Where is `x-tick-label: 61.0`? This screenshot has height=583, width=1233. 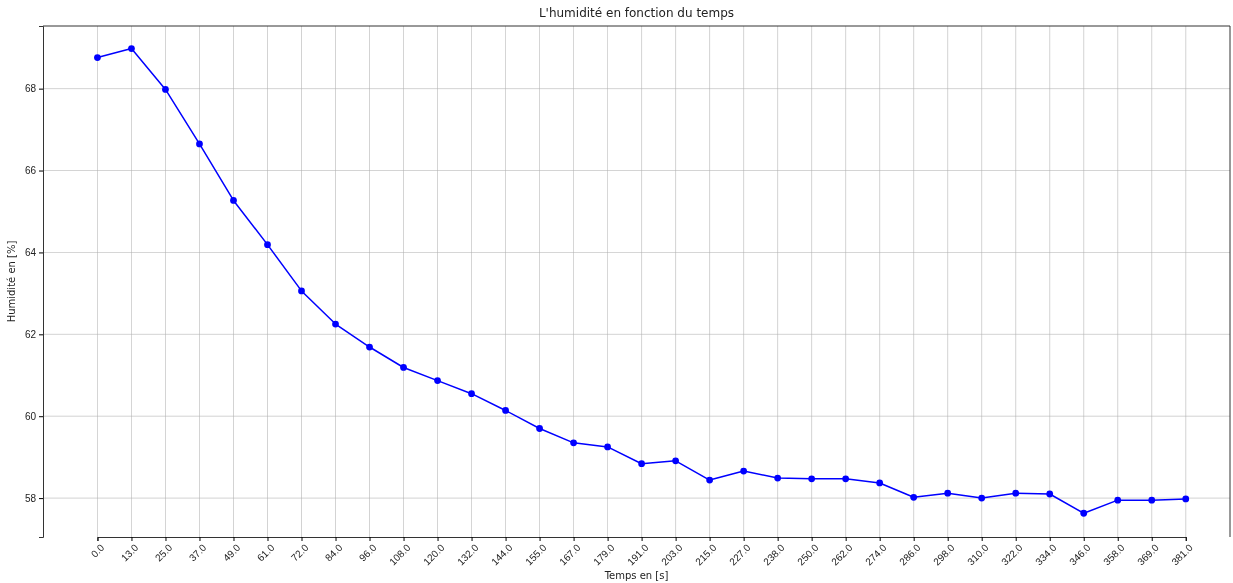 x-tick-label: 61.0 is located at coordinates (265, 552).